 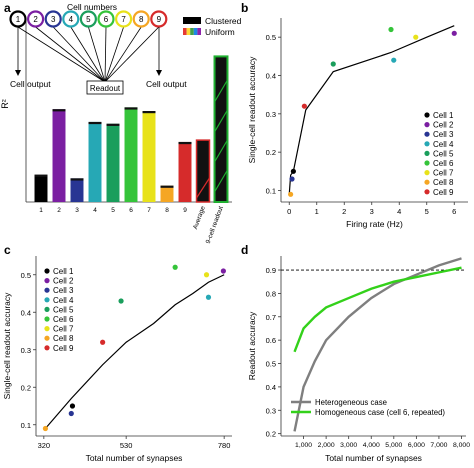 I want to click on x-tick-label: 6, so click(x=454, y=211).